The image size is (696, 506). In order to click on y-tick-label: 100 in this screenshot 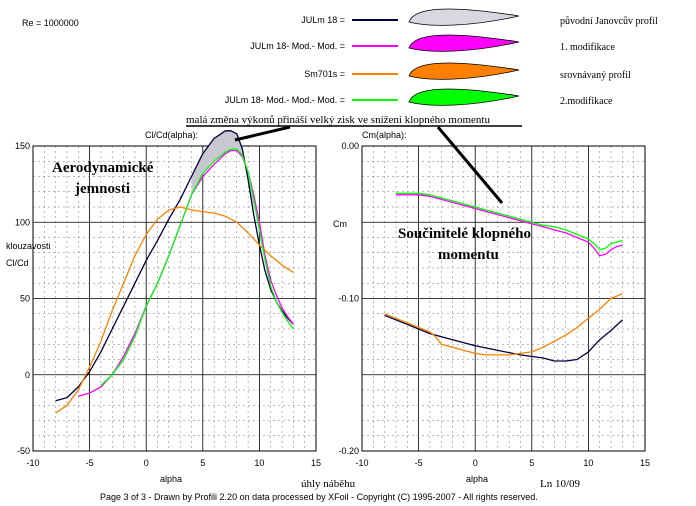, I will do `click(22, 222)`.